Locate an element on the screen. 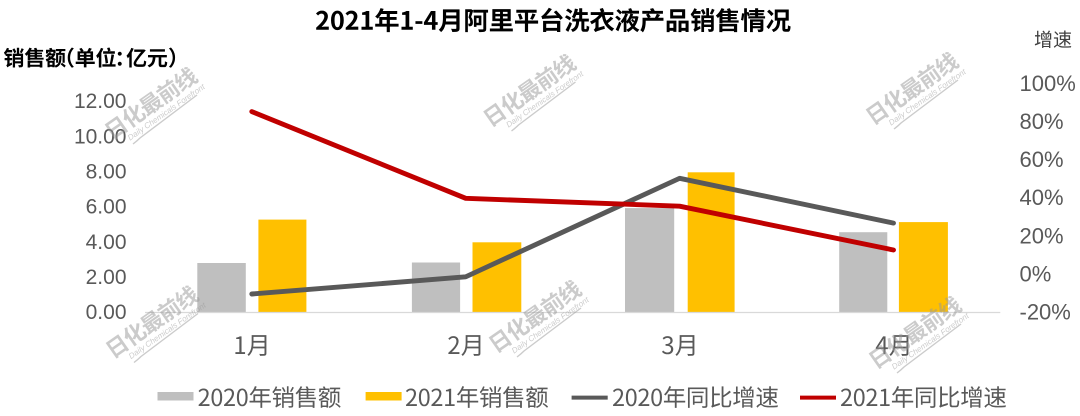 The height and width of the screenshot is (416, 1080). svg-text: -20% is located at coordinates (1045, 312).